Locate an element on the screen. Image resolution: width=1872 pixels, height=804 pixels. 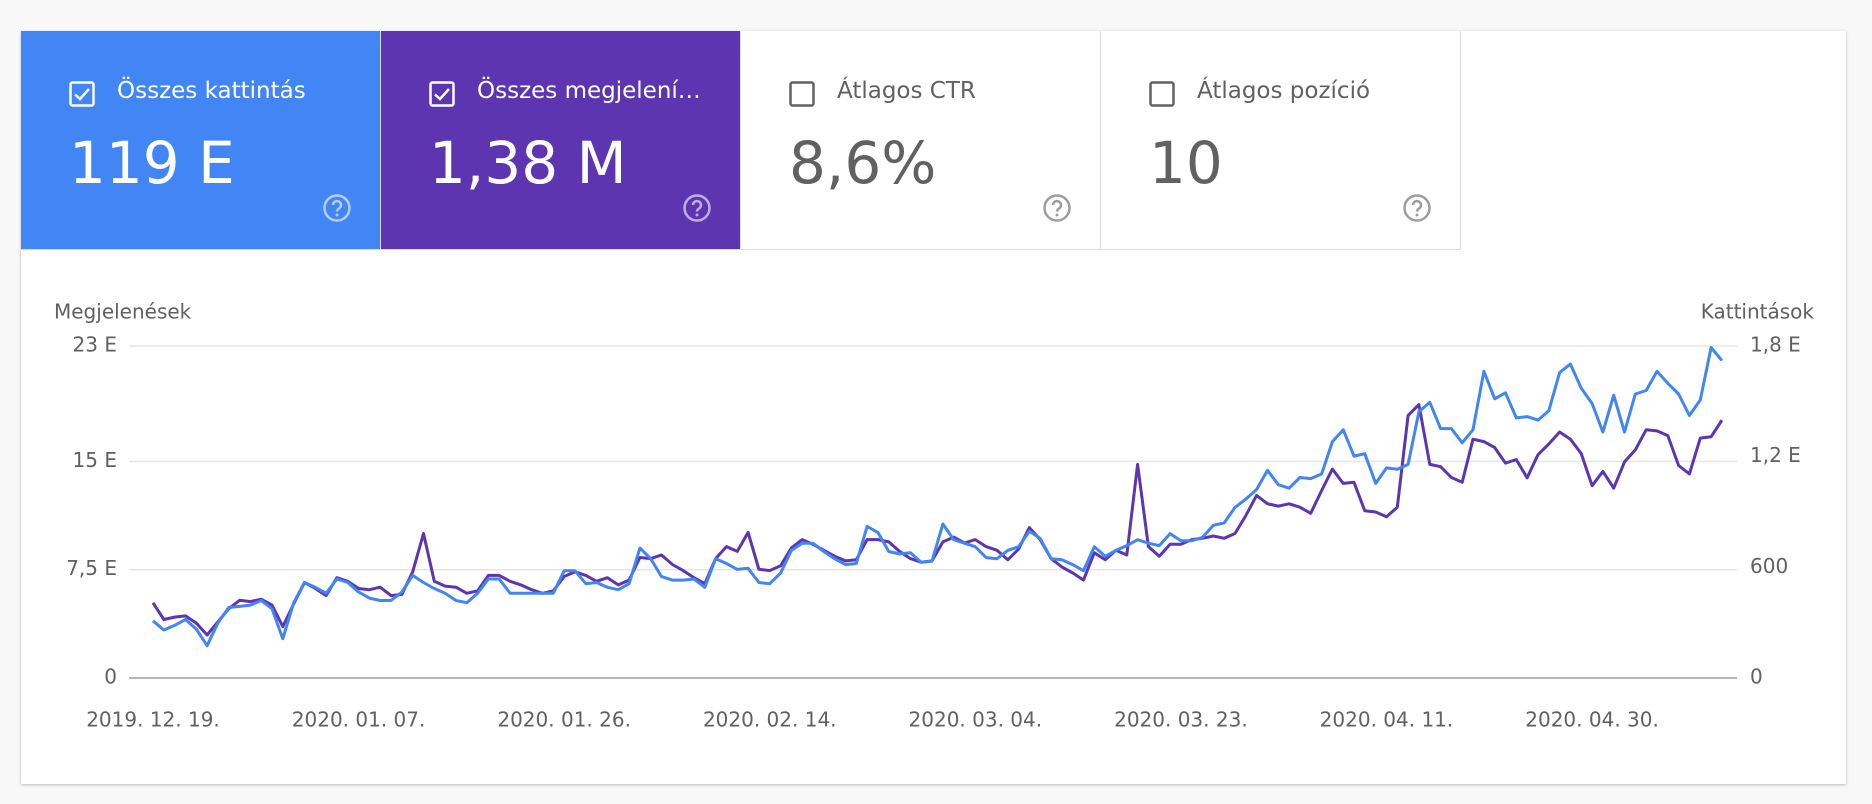
card-label: Átlagos CTR is located at coordinates (906, 91).